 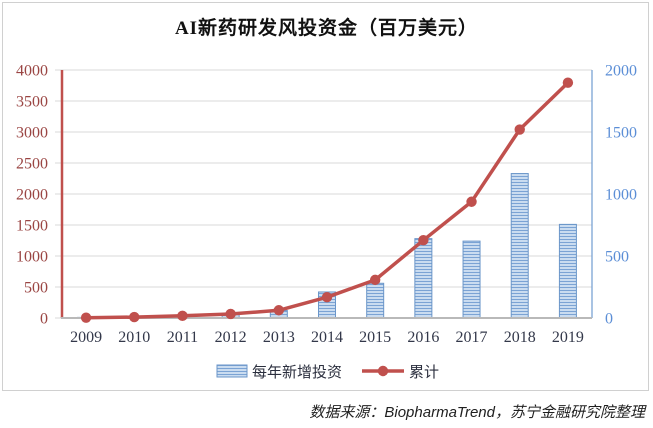 What do you see at coordinates (182, 337) in the screenshot?
I see `x-axis-label: 2011` at bounding box center [182, 337].